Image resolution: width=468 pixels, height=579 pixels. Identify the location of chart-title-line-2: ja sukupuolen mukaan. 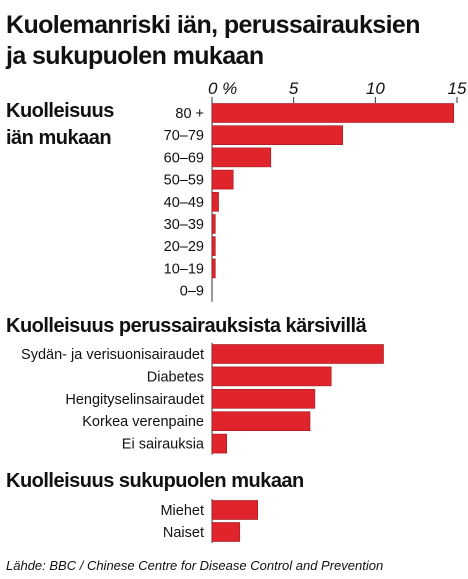
(134, 56).